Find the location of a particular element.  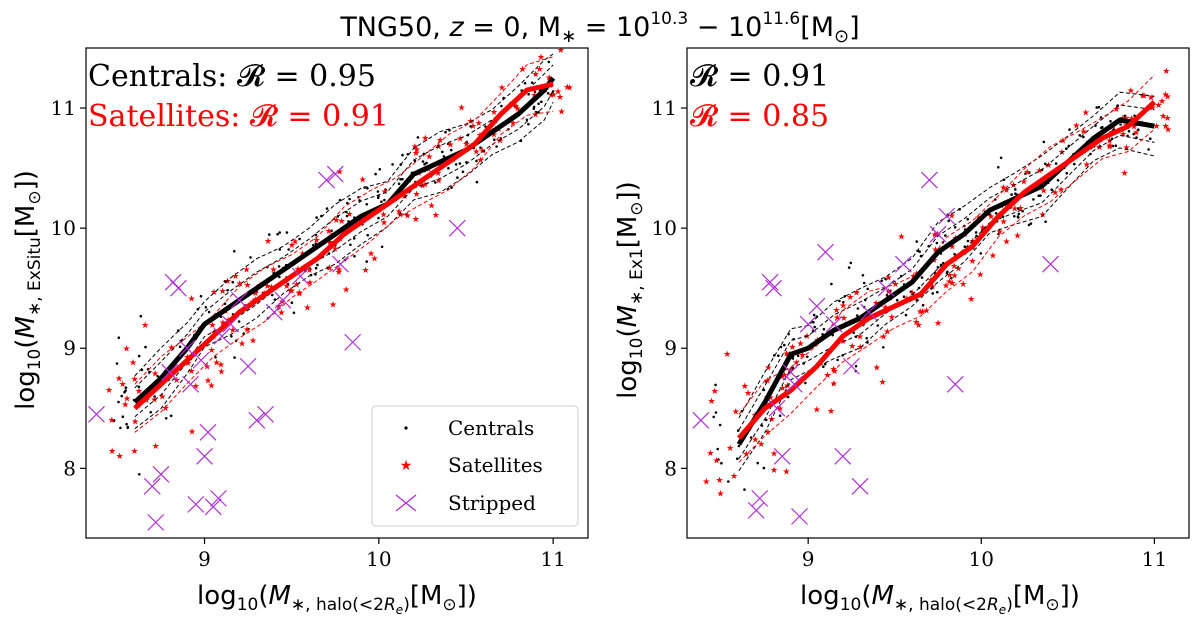

left-xlabel: log10(M∗, halo(<2Re)[M⊙]) is located at coordinates (337, 599).